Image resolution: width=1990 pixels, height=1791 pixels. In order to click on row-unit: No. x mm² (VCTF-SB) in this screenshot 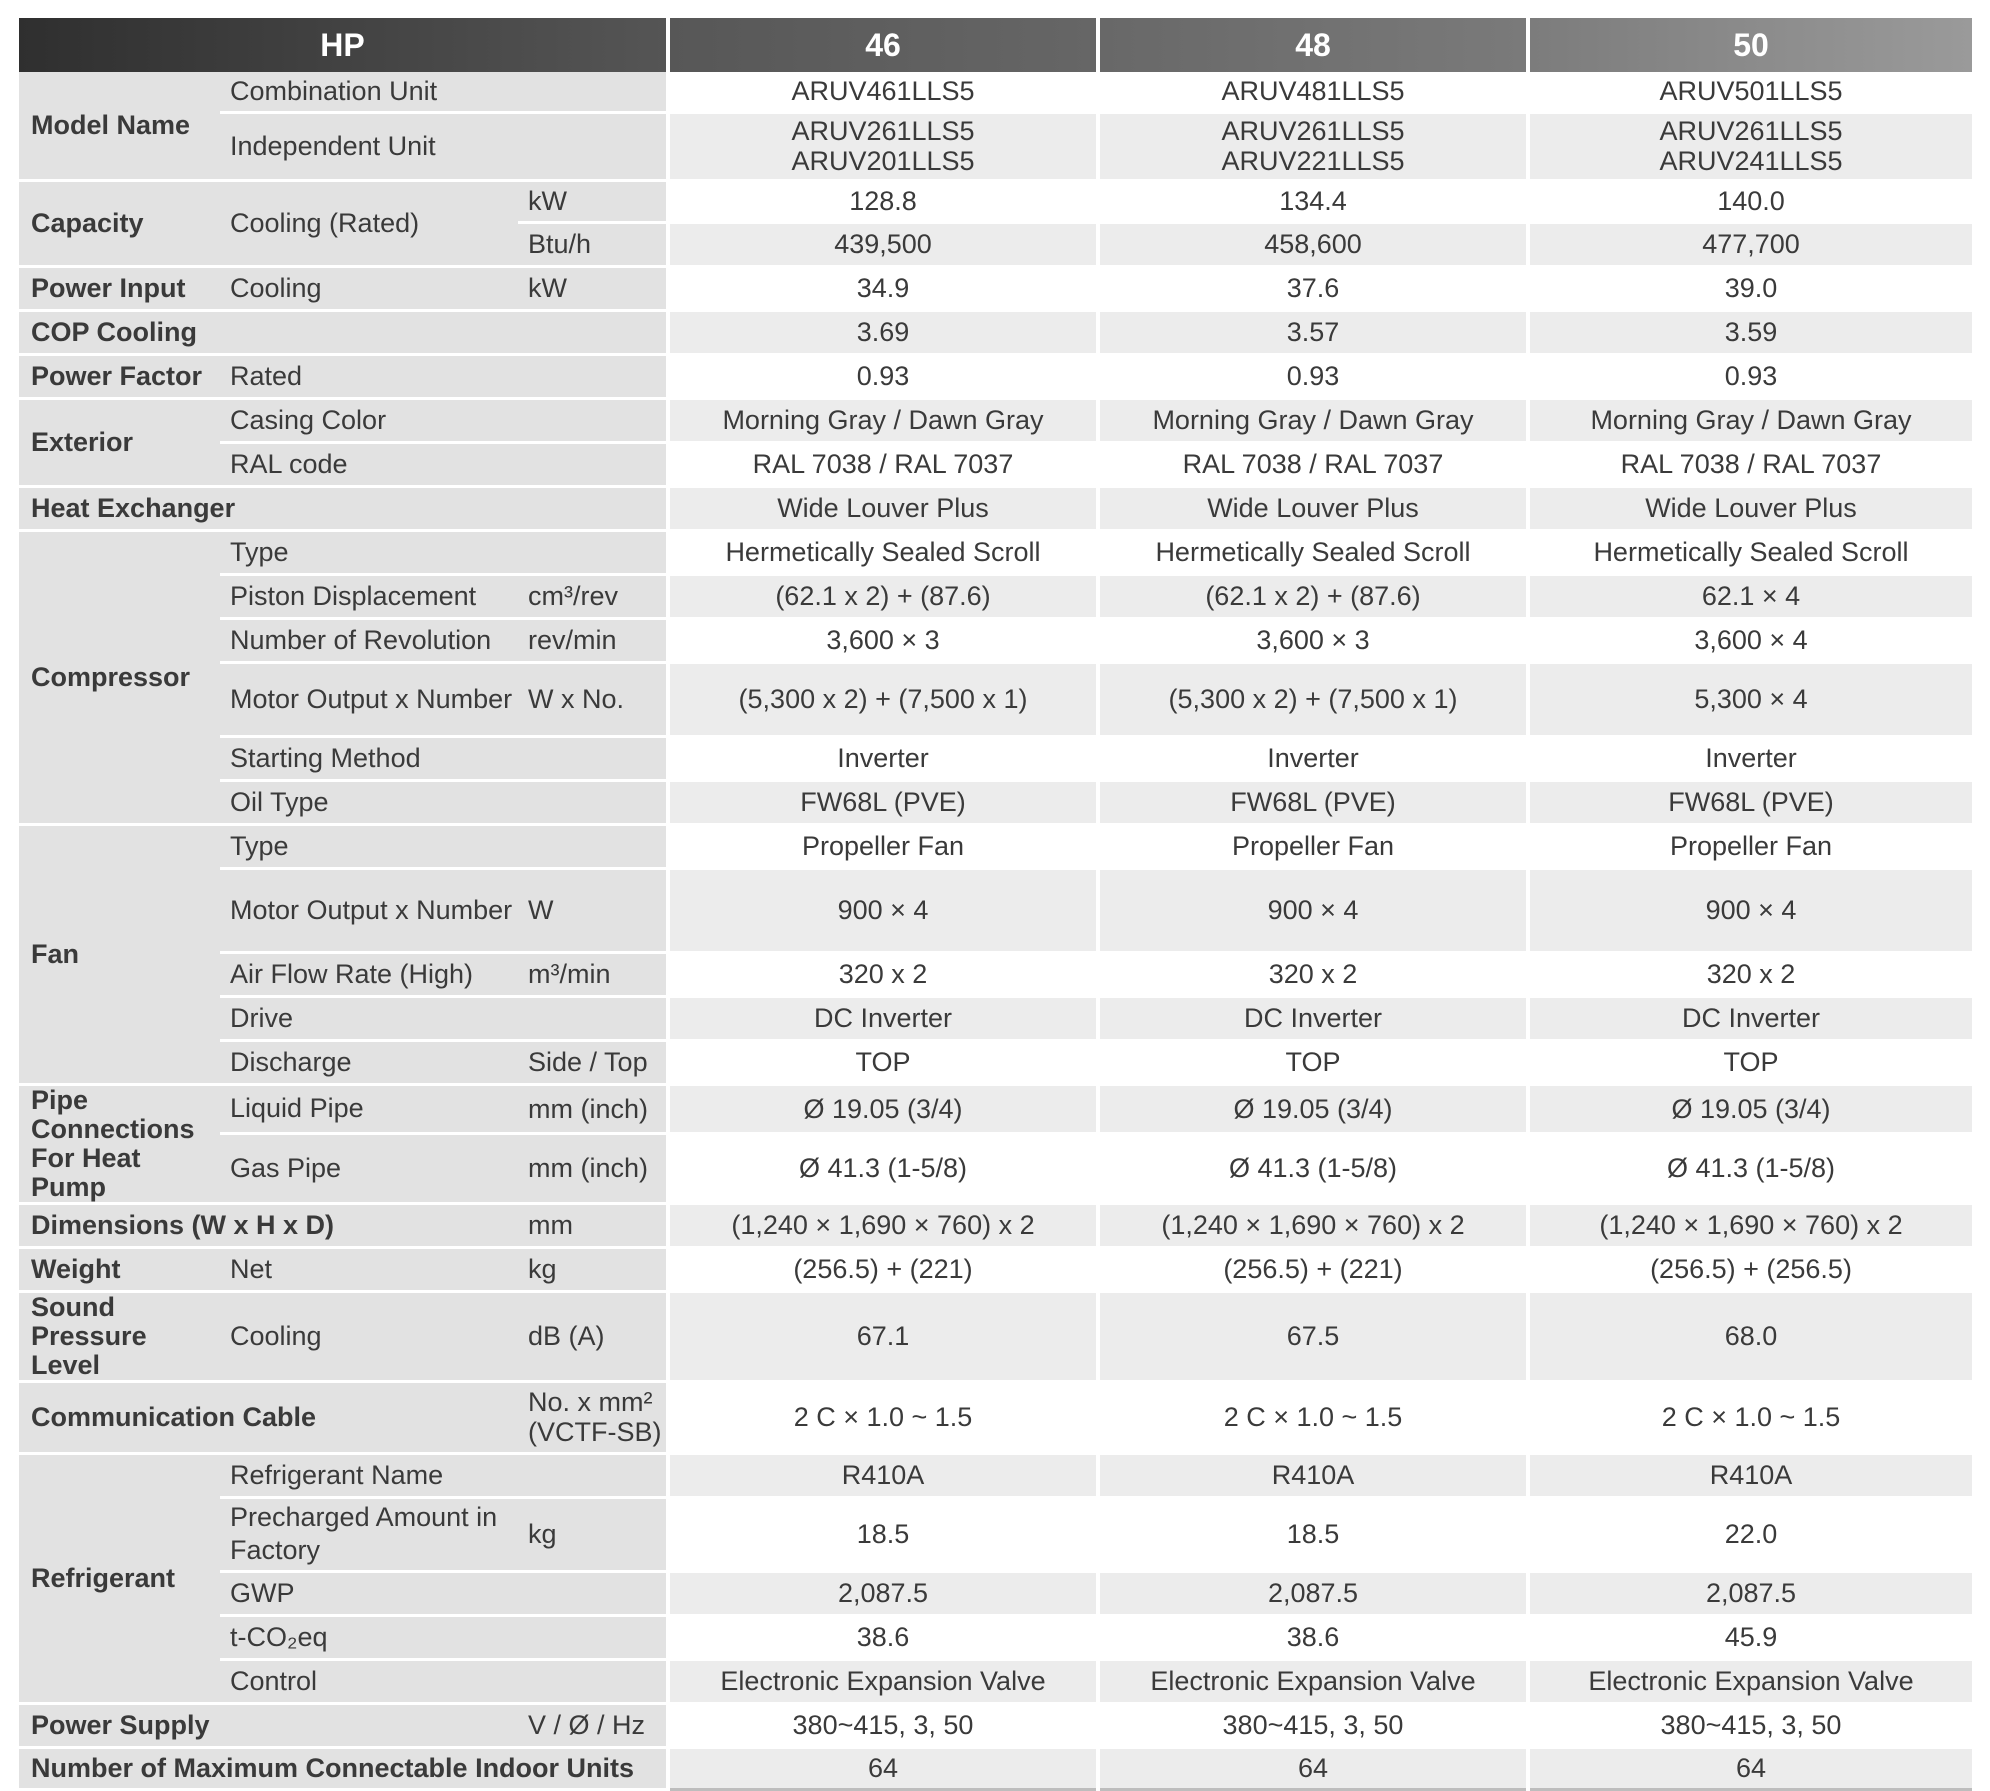, I will do `click(593, 1417)`.